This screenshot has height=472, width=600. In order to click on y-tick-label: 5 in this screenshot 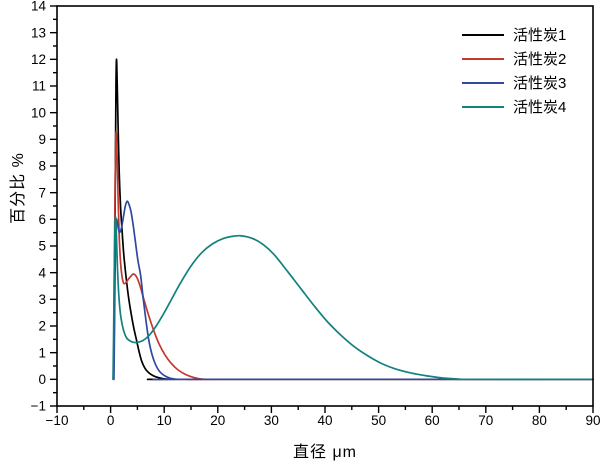, I will do `click(42, 246)`.